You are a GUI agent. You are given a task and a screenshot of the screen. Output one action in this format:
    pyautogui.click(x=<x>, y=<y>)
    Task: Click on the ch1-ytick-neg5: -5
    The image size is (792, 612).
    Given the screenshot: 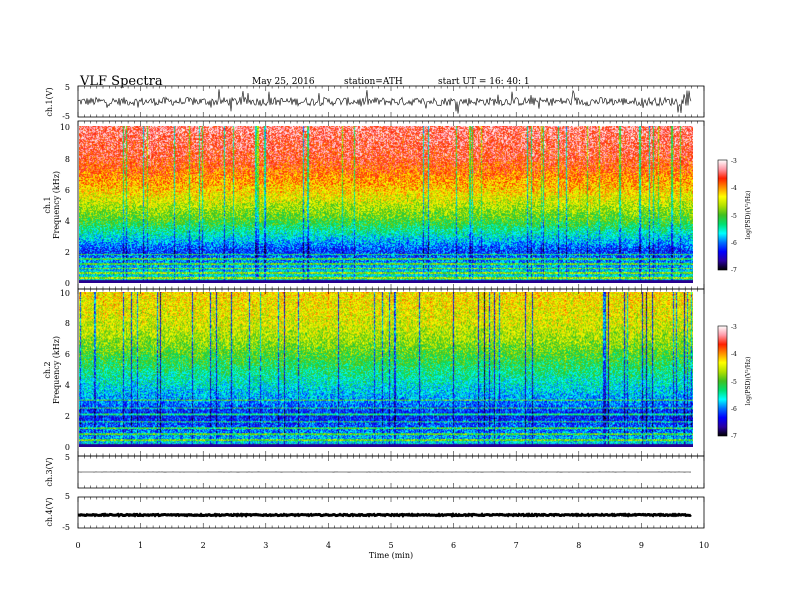 What is the action you would take?
    pyautogui.click(x=66, y=116)
    